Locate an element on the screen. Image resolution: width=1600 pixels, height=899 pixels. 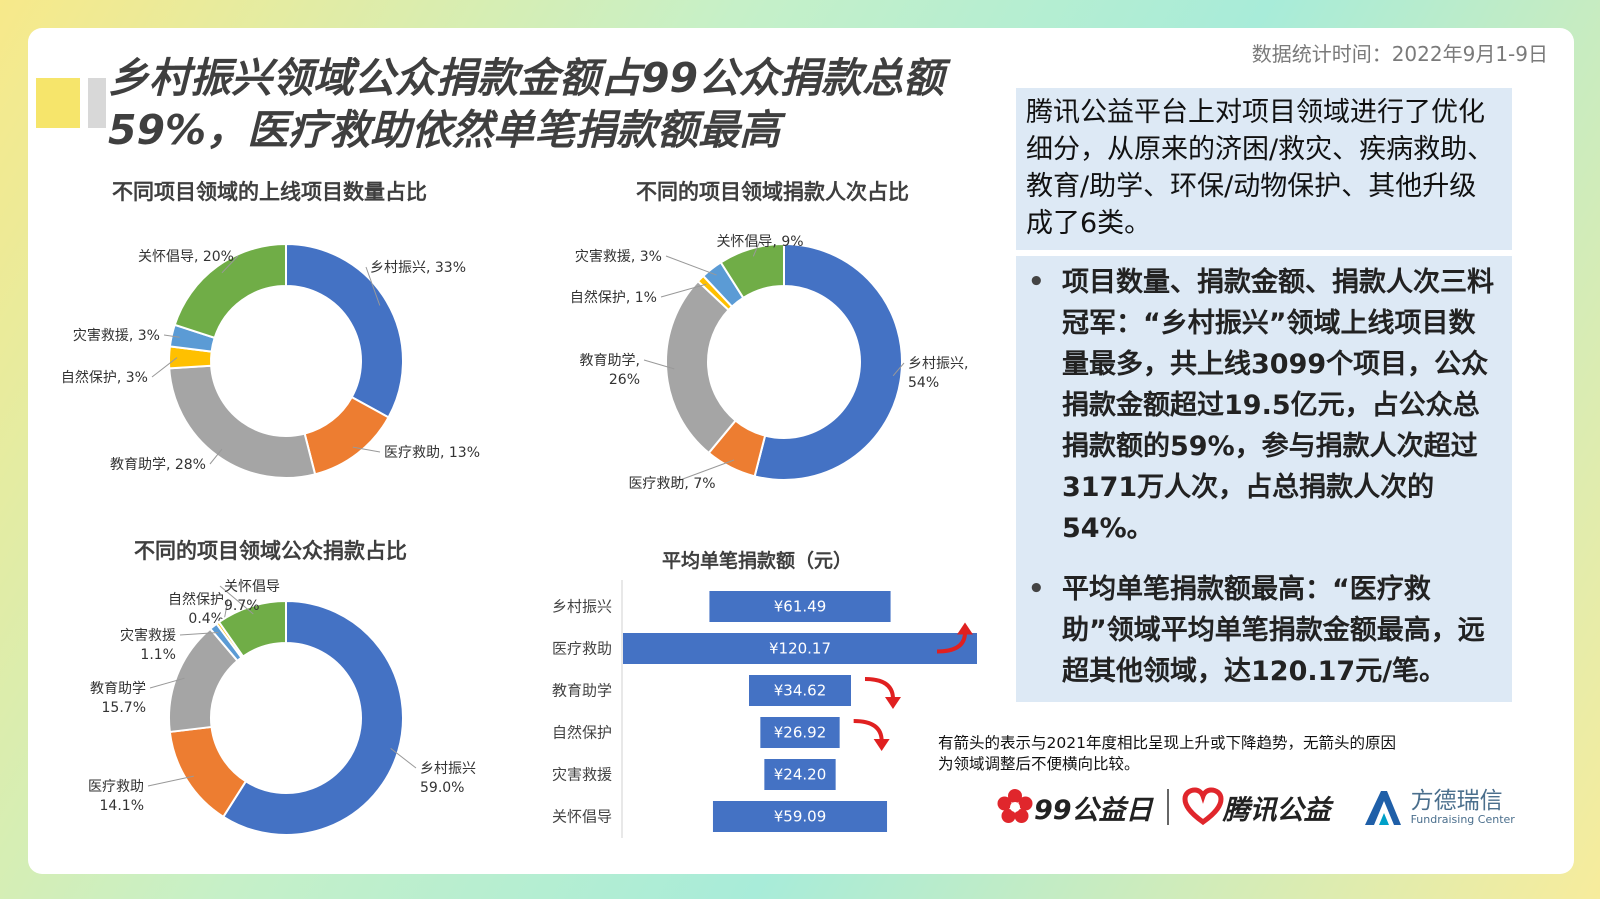
bar-category-2: 教育助学 is located at coordinates (582, 691).